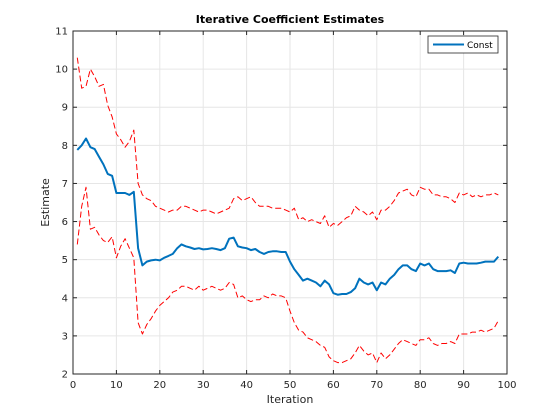 The image size is (560, 420). Describe the element at coordinates (463, 385) in the screenshot. I see `x-tick-label: 90` at that location.